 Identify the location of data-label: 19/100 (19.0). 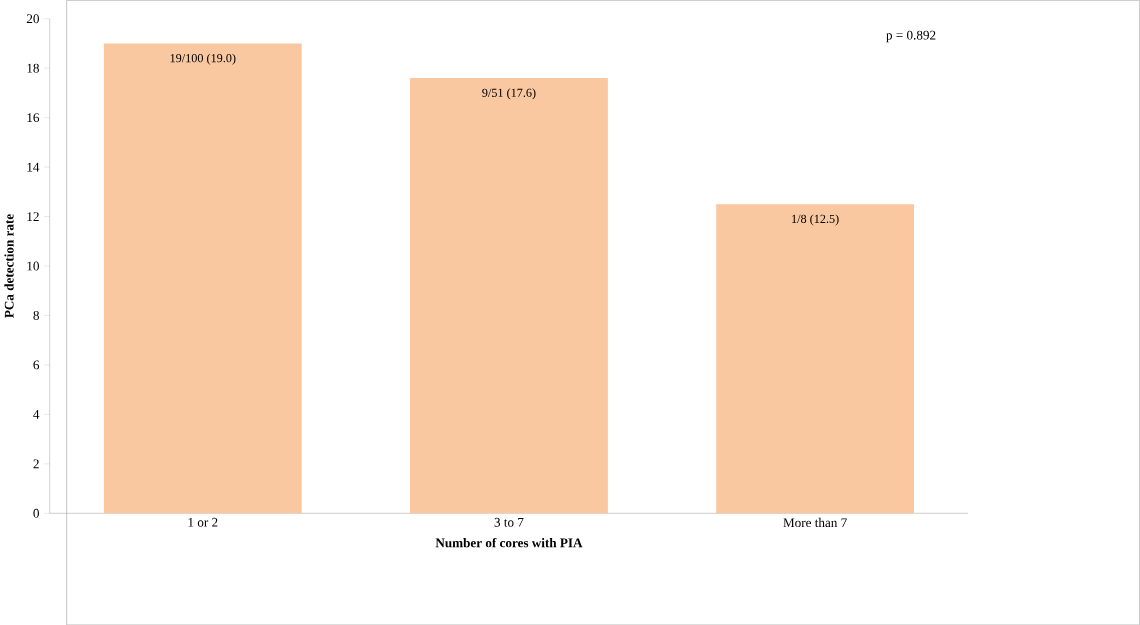
(203, 59).